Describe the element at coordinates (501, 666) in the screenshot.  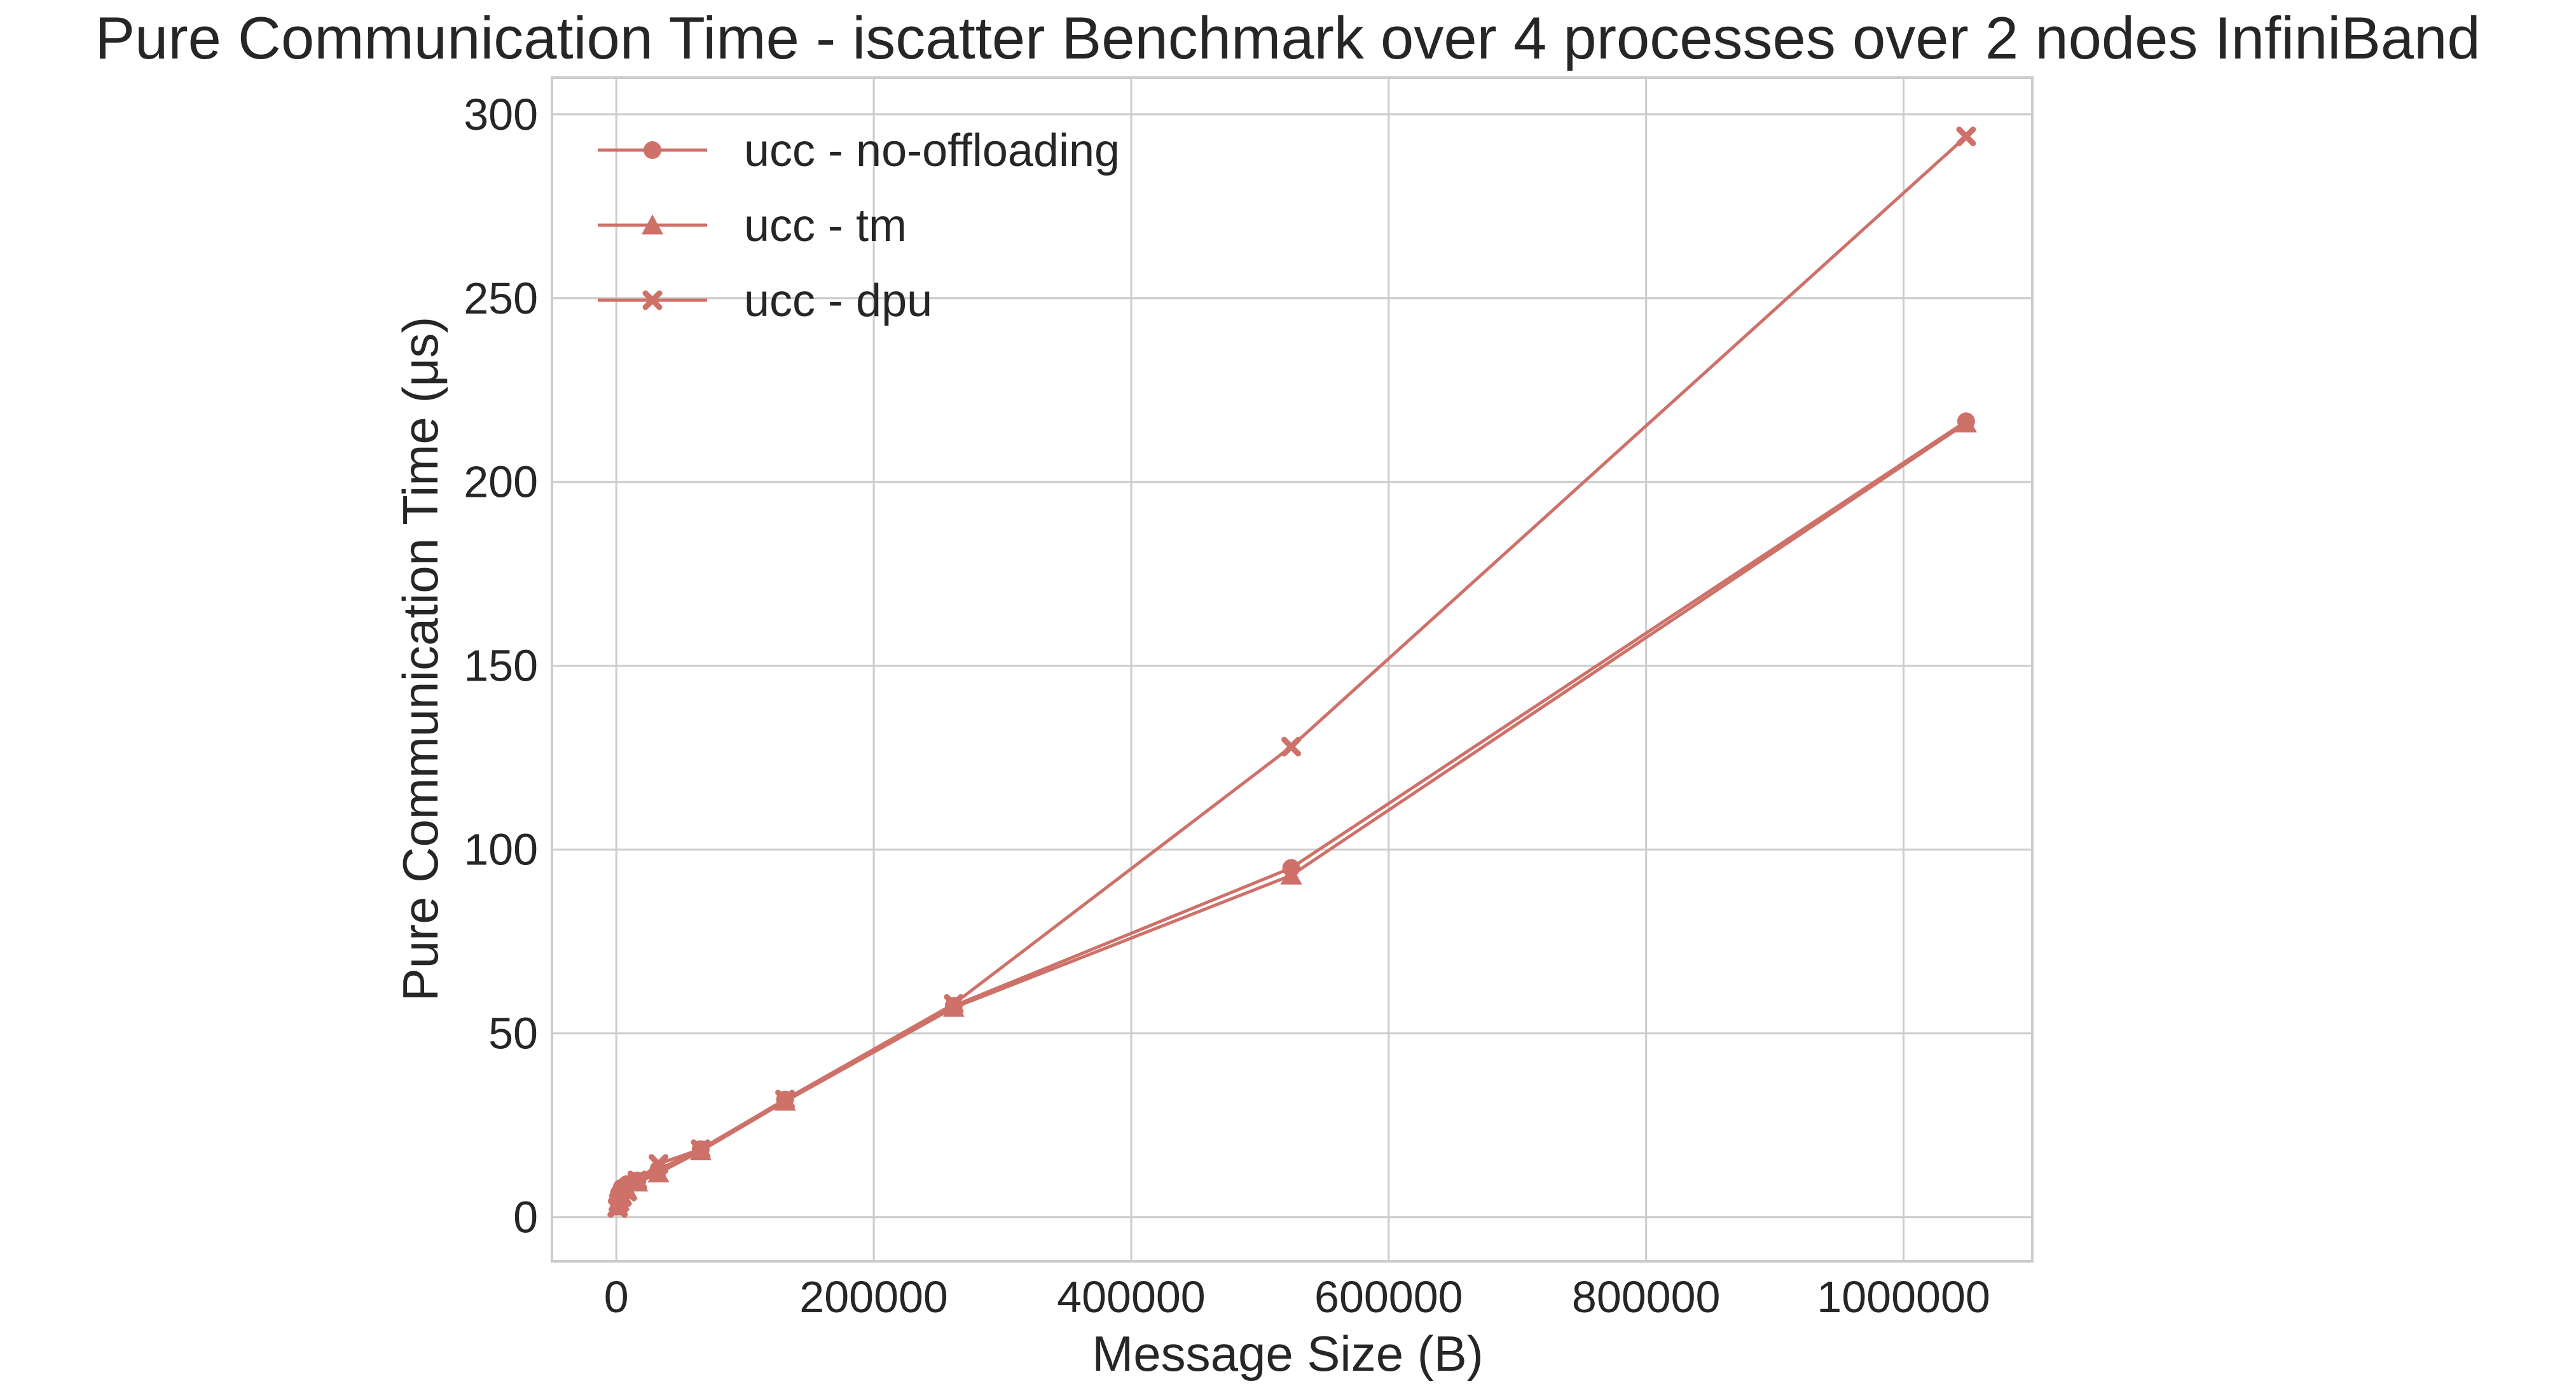
I see `y-tick-label: 150` at that location.